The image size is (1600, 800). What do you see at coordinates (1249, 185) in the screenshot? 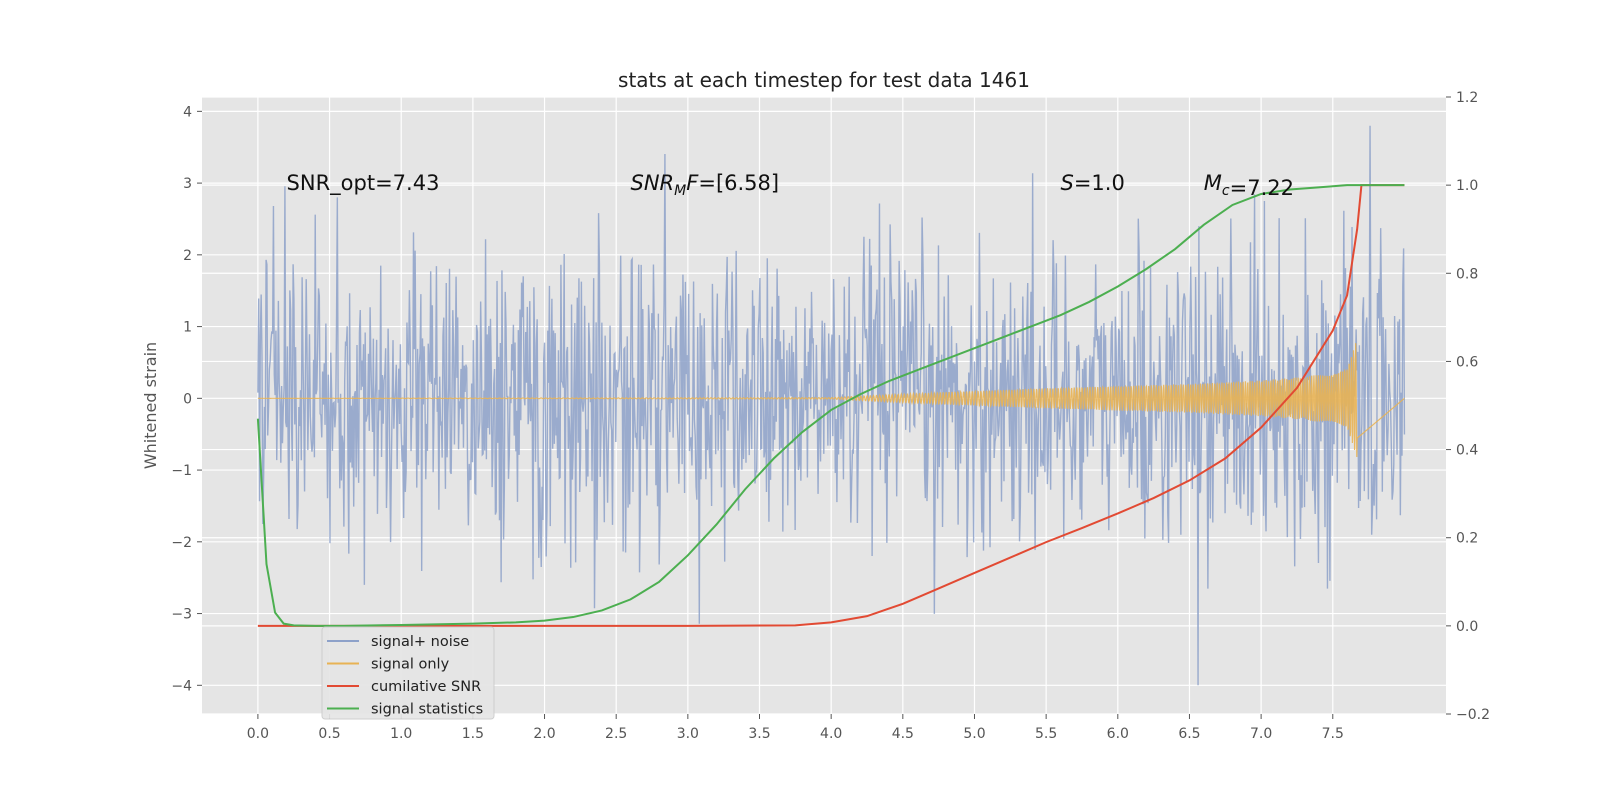
I see `annotation-3: Mc=7.22` at bounding box center [1249, 185].